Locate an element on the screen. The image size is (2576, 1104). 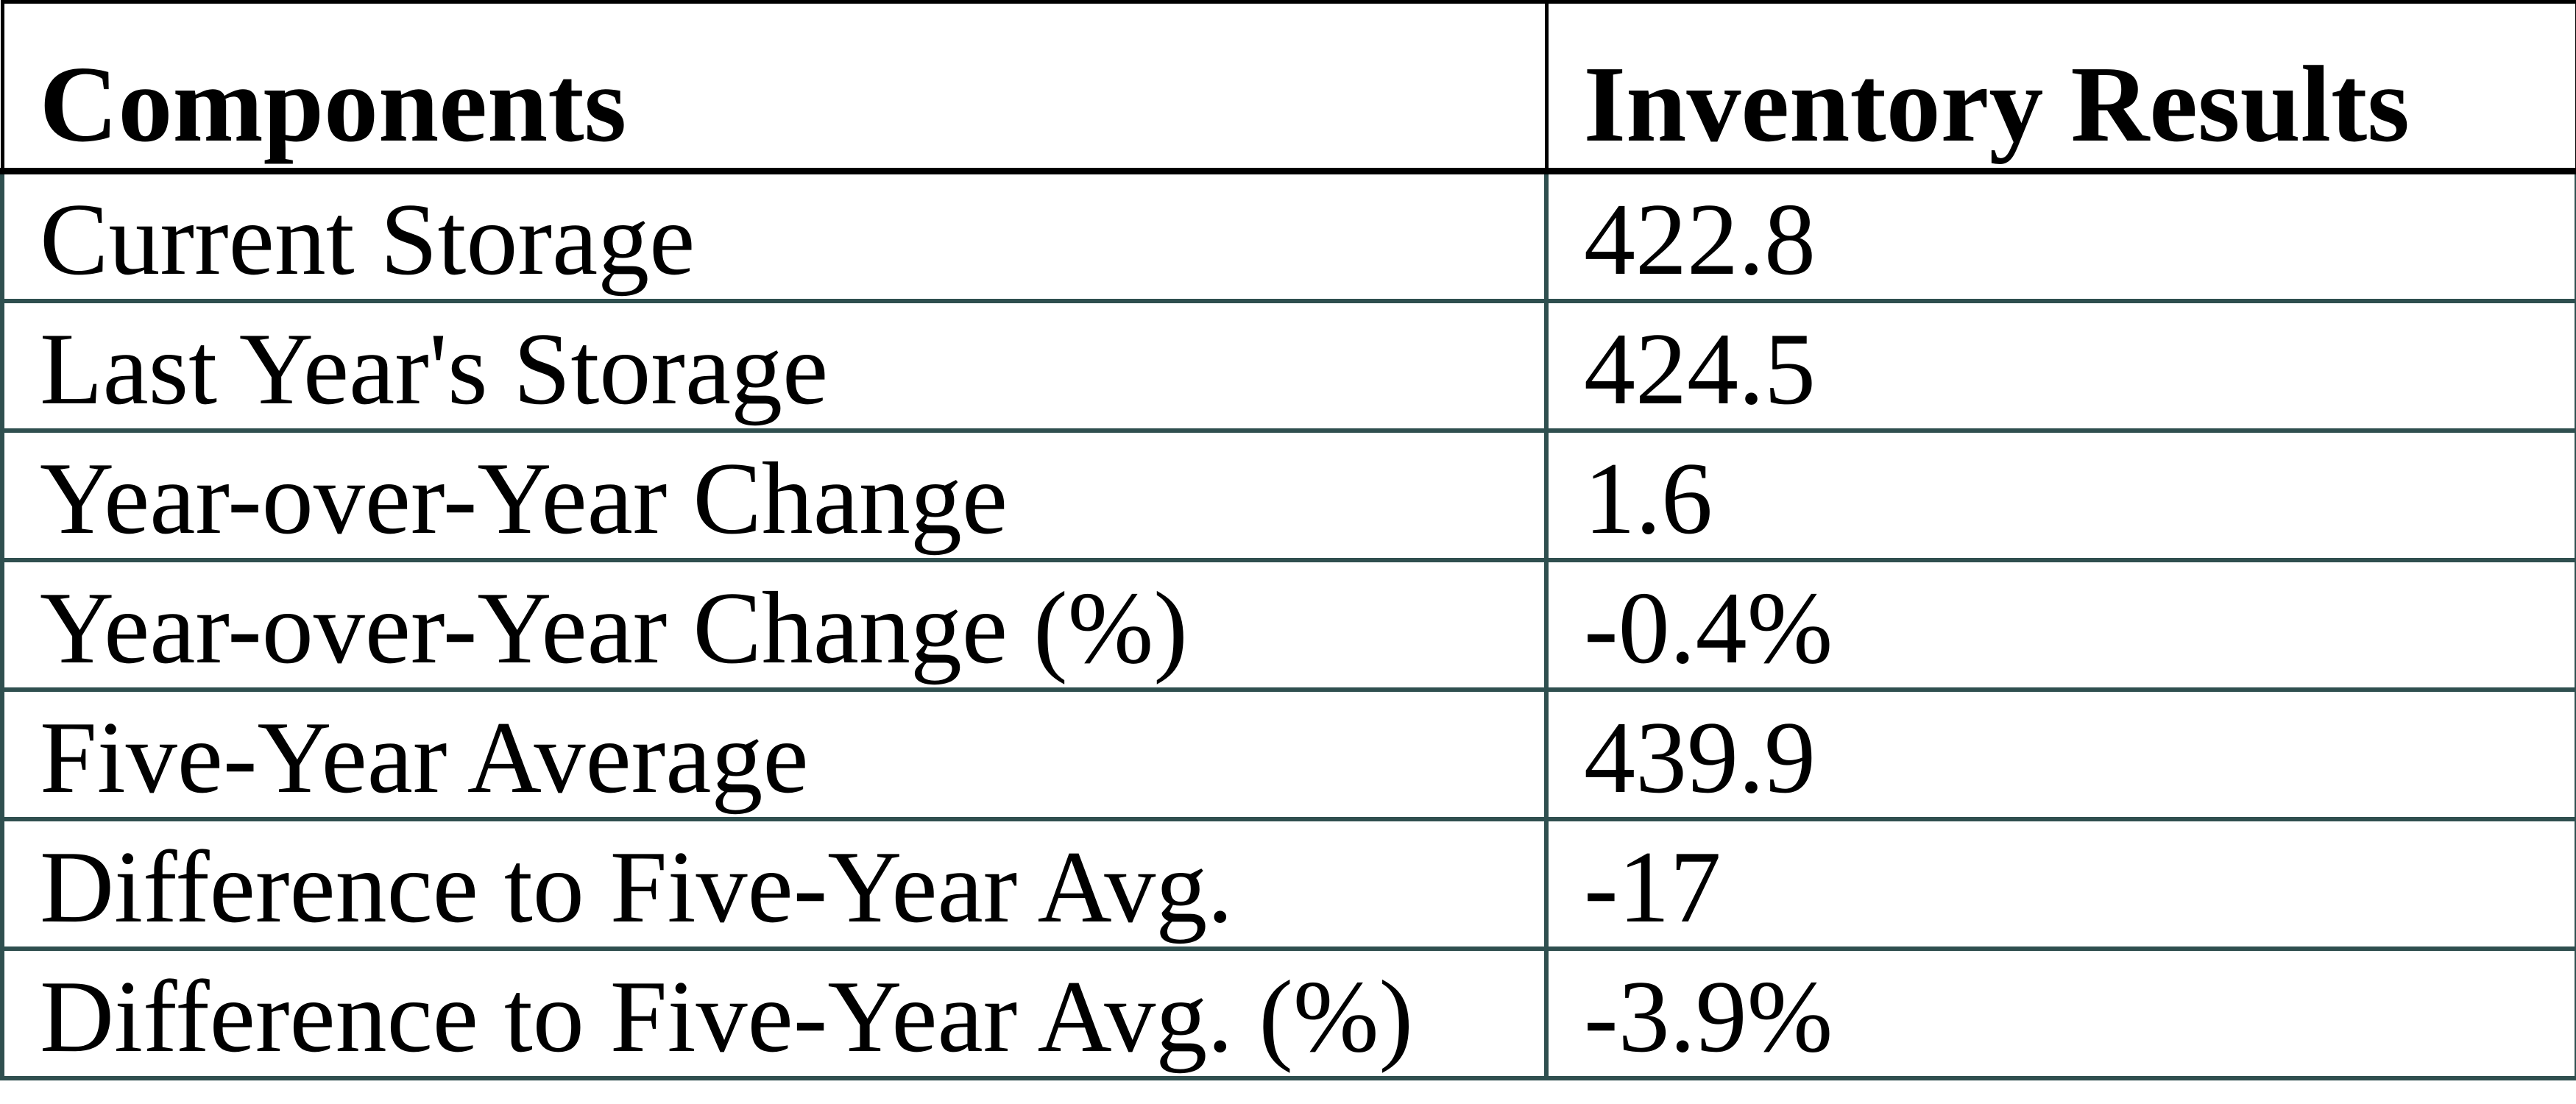
table-row: Current Storage 422.8 is located at coordinates (1288, 236).